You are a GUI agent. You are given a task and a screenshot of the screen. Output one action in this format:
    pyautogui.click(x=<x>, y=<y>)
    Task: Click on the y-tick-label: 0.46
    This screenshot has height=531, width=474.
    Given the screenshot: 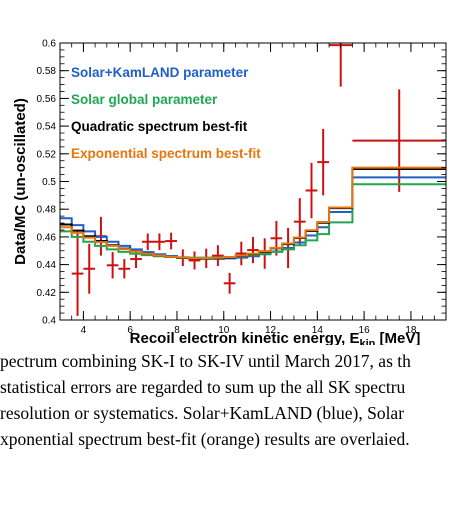 What is the action you would take?
    pyautogui.click(x=47, y=237)
    